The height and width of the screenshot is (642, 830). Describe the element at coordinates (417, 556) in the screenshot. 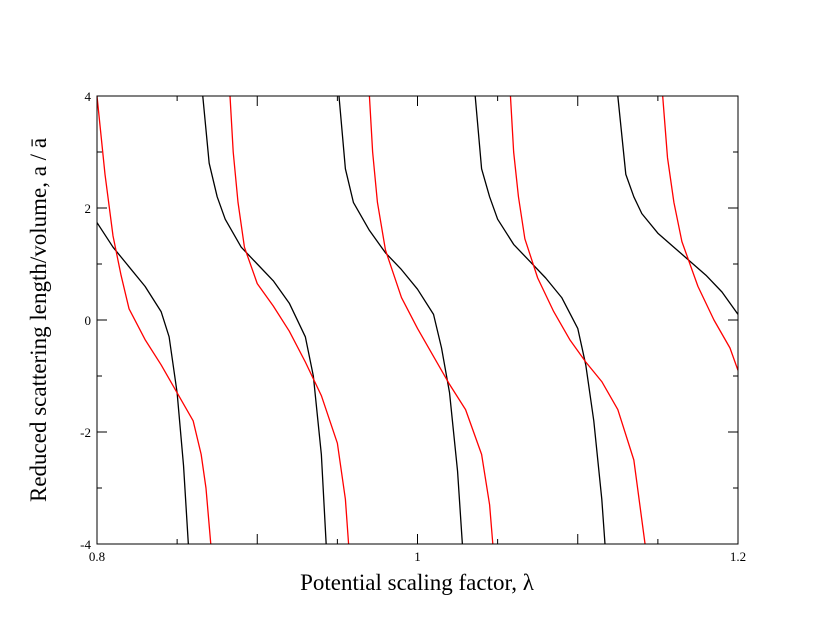

I see `x-tick-label: 1` at that location.